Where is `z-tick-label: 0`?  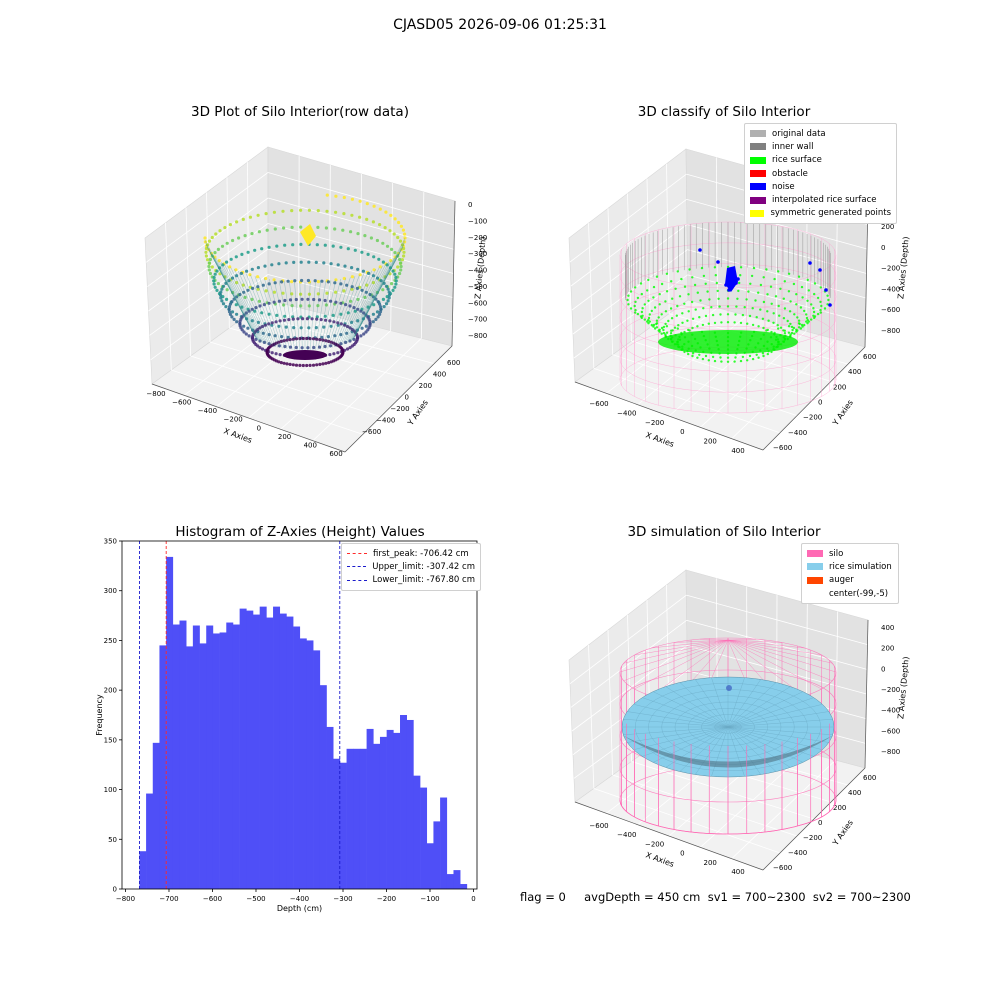 z-tick-label: 0 is located at coordinates (883, 248).